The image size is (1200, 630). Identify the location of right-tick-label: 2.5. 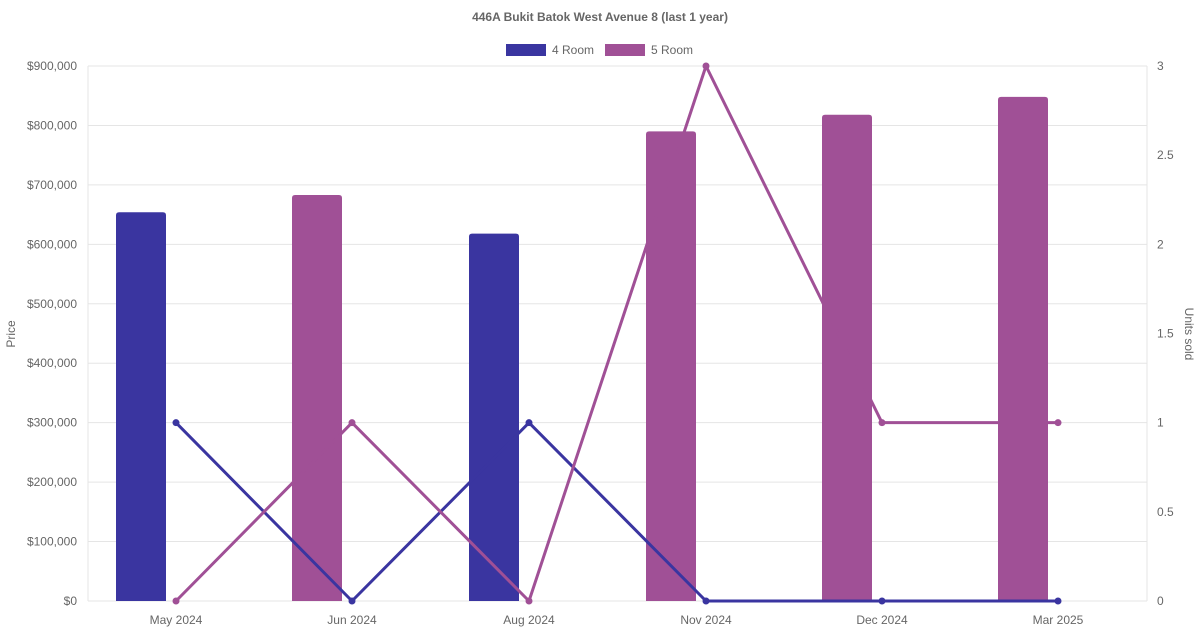
(1165, 155).